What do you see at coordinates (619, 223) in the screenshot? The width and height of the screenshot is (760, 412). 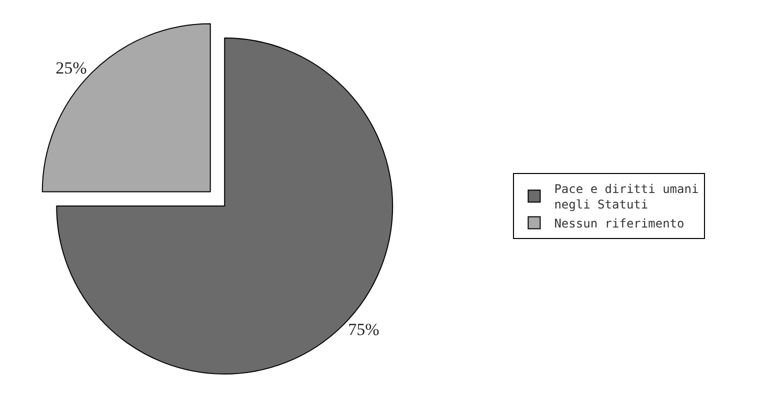 I see `legend-label: Nessun riferimento` at bounding box center [619, 223].